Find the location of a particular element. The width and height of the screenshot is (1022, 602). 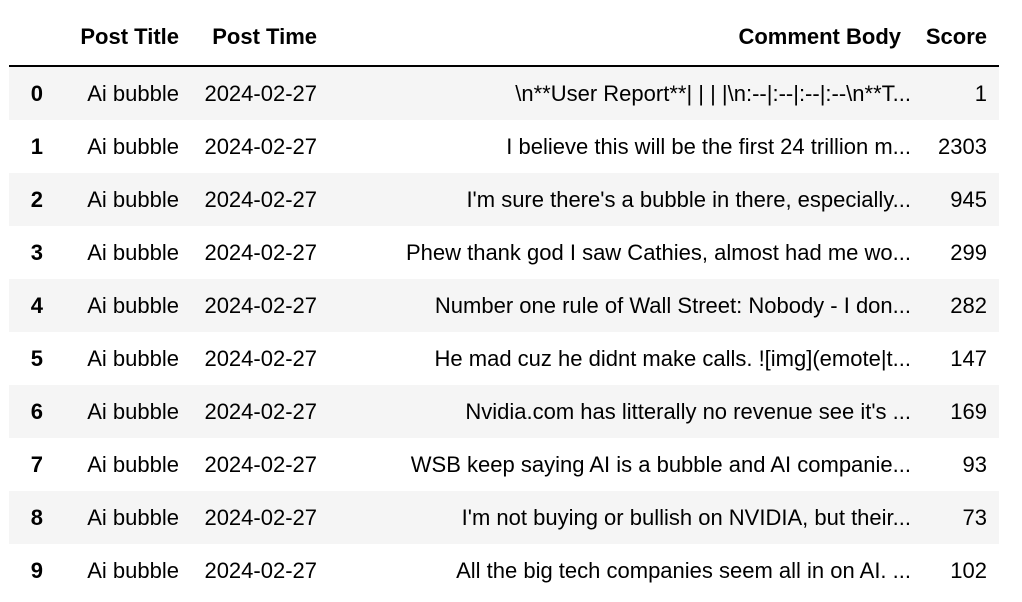

table-header: Post Title Post Time Comment Body Score is located at coordinates (504, 38).